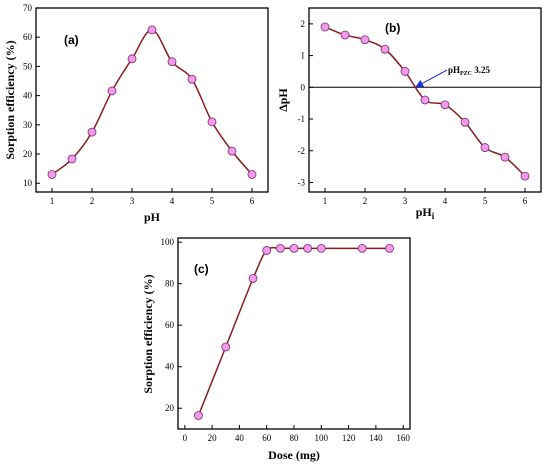 The height and width of the screenshot is (465, 550). What do you see at coordinates (302, 119) in the screenshot?
I see `y-tick-label: -1` at bounding box center [302, 119].